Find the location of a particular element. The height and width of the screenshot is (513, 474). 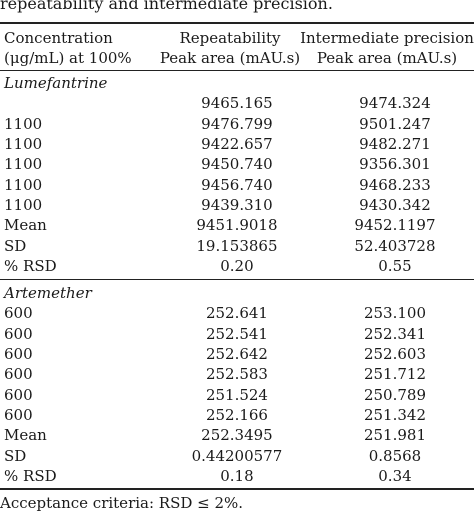

table-row: 1100 9422.657 9482.271 is located at coordinates (237, 144).